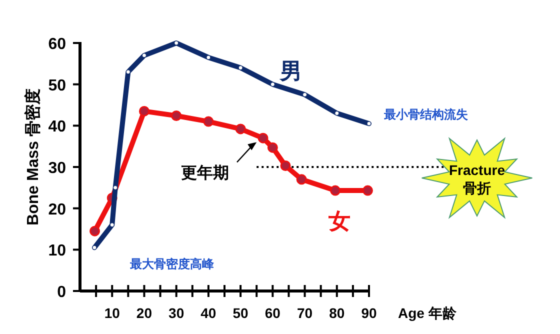  Describe the element at coordinates (57, 85) in the screenshot. I see `y-tick-label: 50` at that location.